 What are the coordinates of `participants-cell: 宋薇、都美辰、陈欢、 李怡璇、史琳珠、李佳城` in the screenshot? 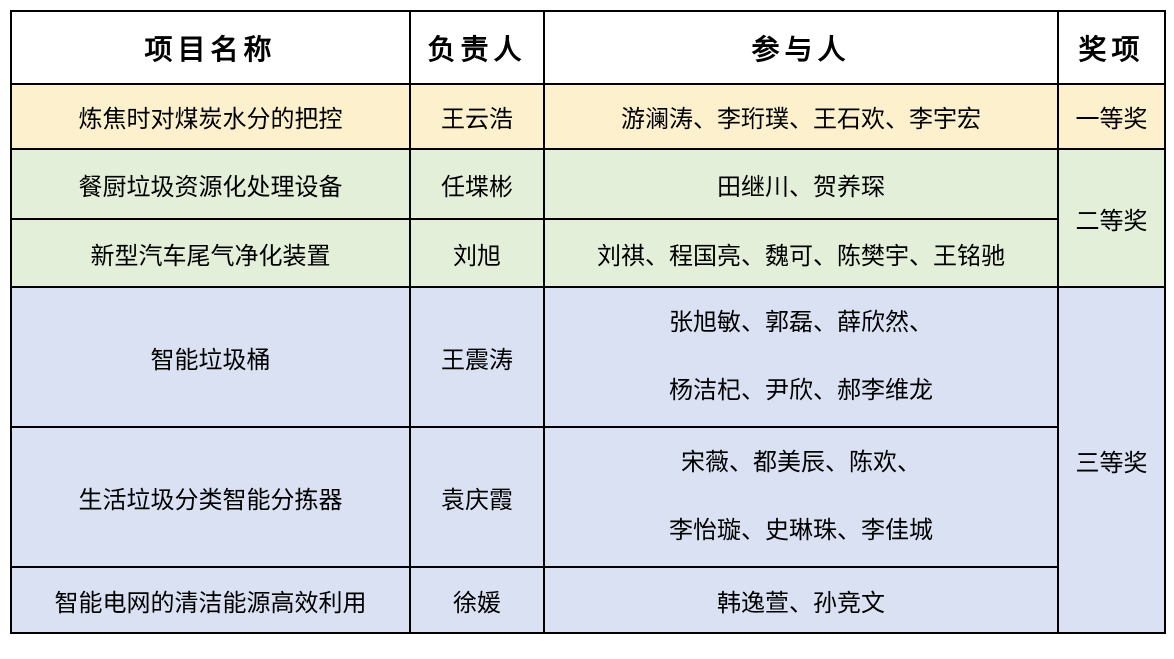 It's located at (801, 497).